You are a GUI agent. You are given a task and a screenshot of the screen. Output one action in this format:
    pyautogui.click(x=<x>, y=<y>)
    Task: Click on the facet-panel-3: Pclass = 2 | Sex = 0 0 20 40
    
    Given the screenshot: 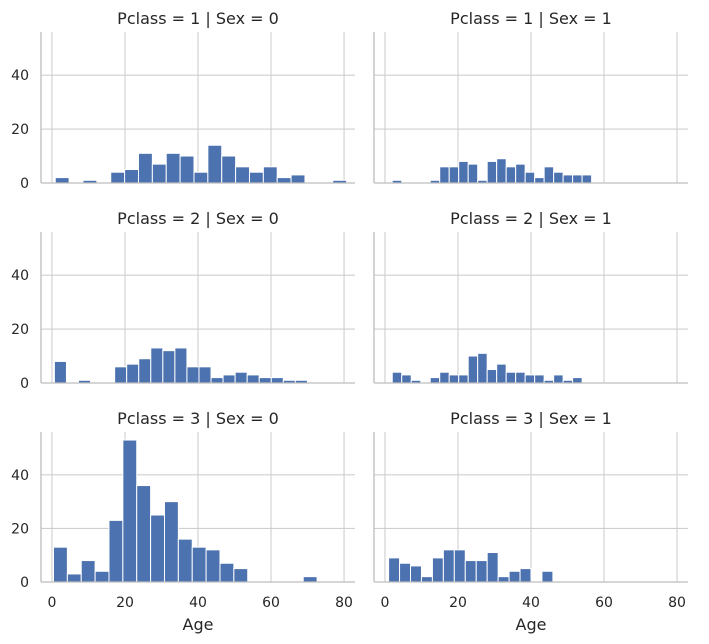 What is the action you would take?
    pyautogui.click(x=183, y=300)
    